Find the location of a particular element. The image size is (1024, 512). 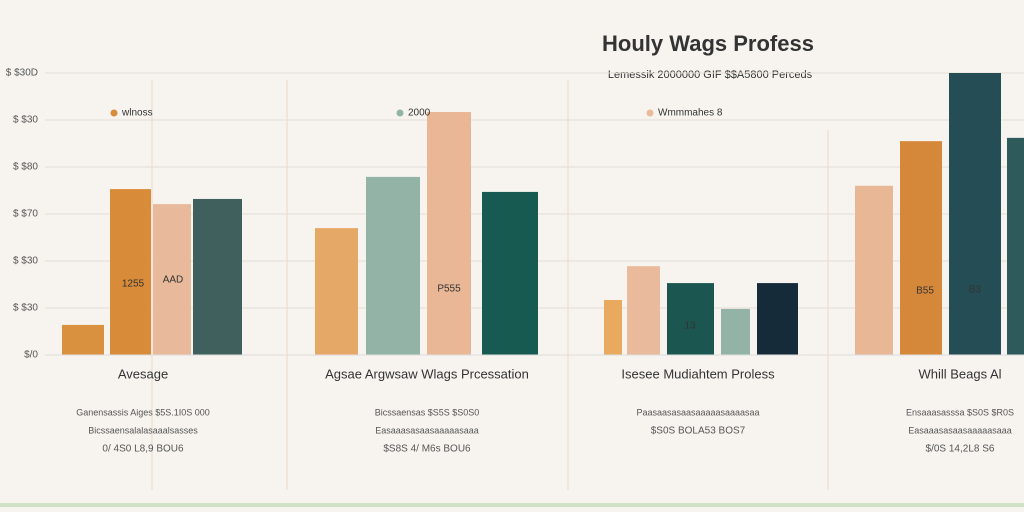

panel-note: Ganensassis Aiges $5S.1I0S 000 is located at coordinates (143, 412).